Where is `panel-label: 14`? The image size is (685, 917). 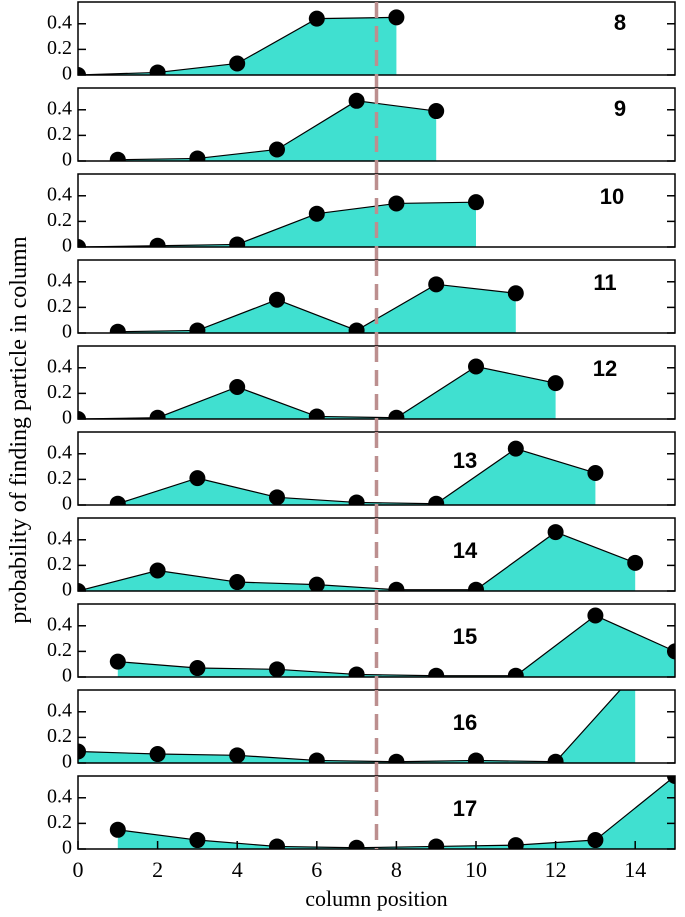 panel-label: 14 is located at coordinates (465, 550).